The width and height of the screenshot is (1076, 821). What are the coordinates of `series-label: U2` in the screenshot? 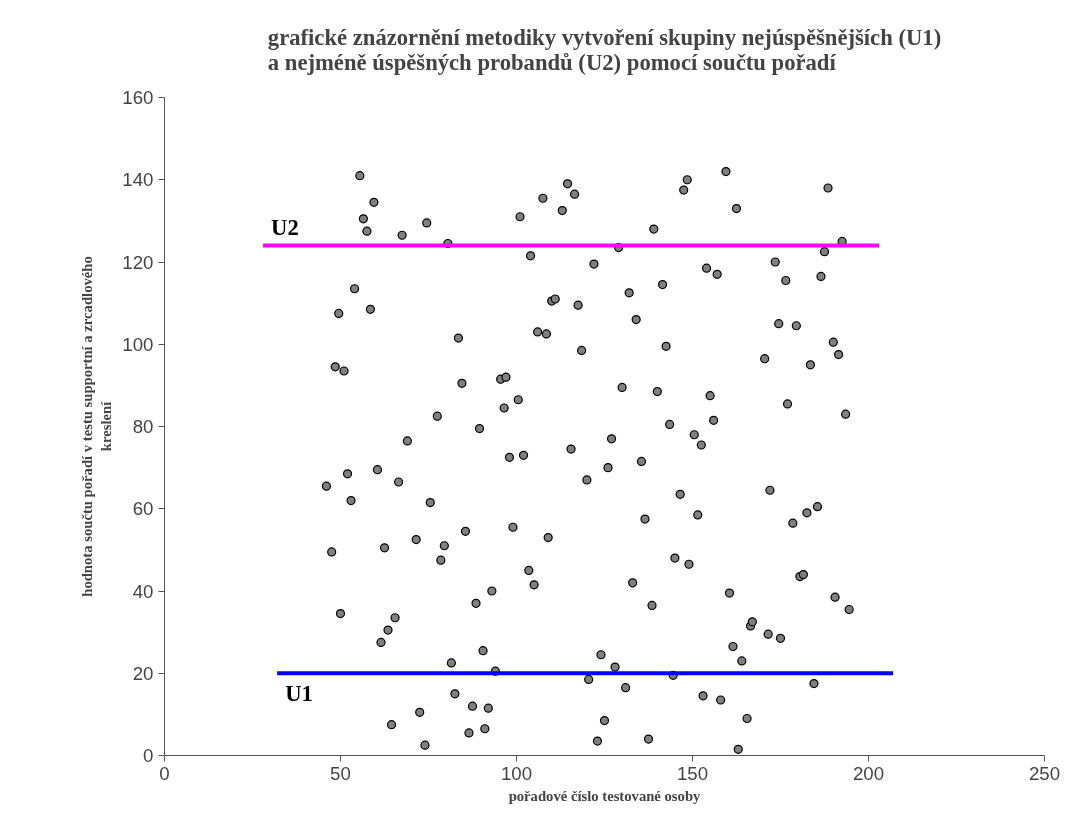 It's located at (285, 227).